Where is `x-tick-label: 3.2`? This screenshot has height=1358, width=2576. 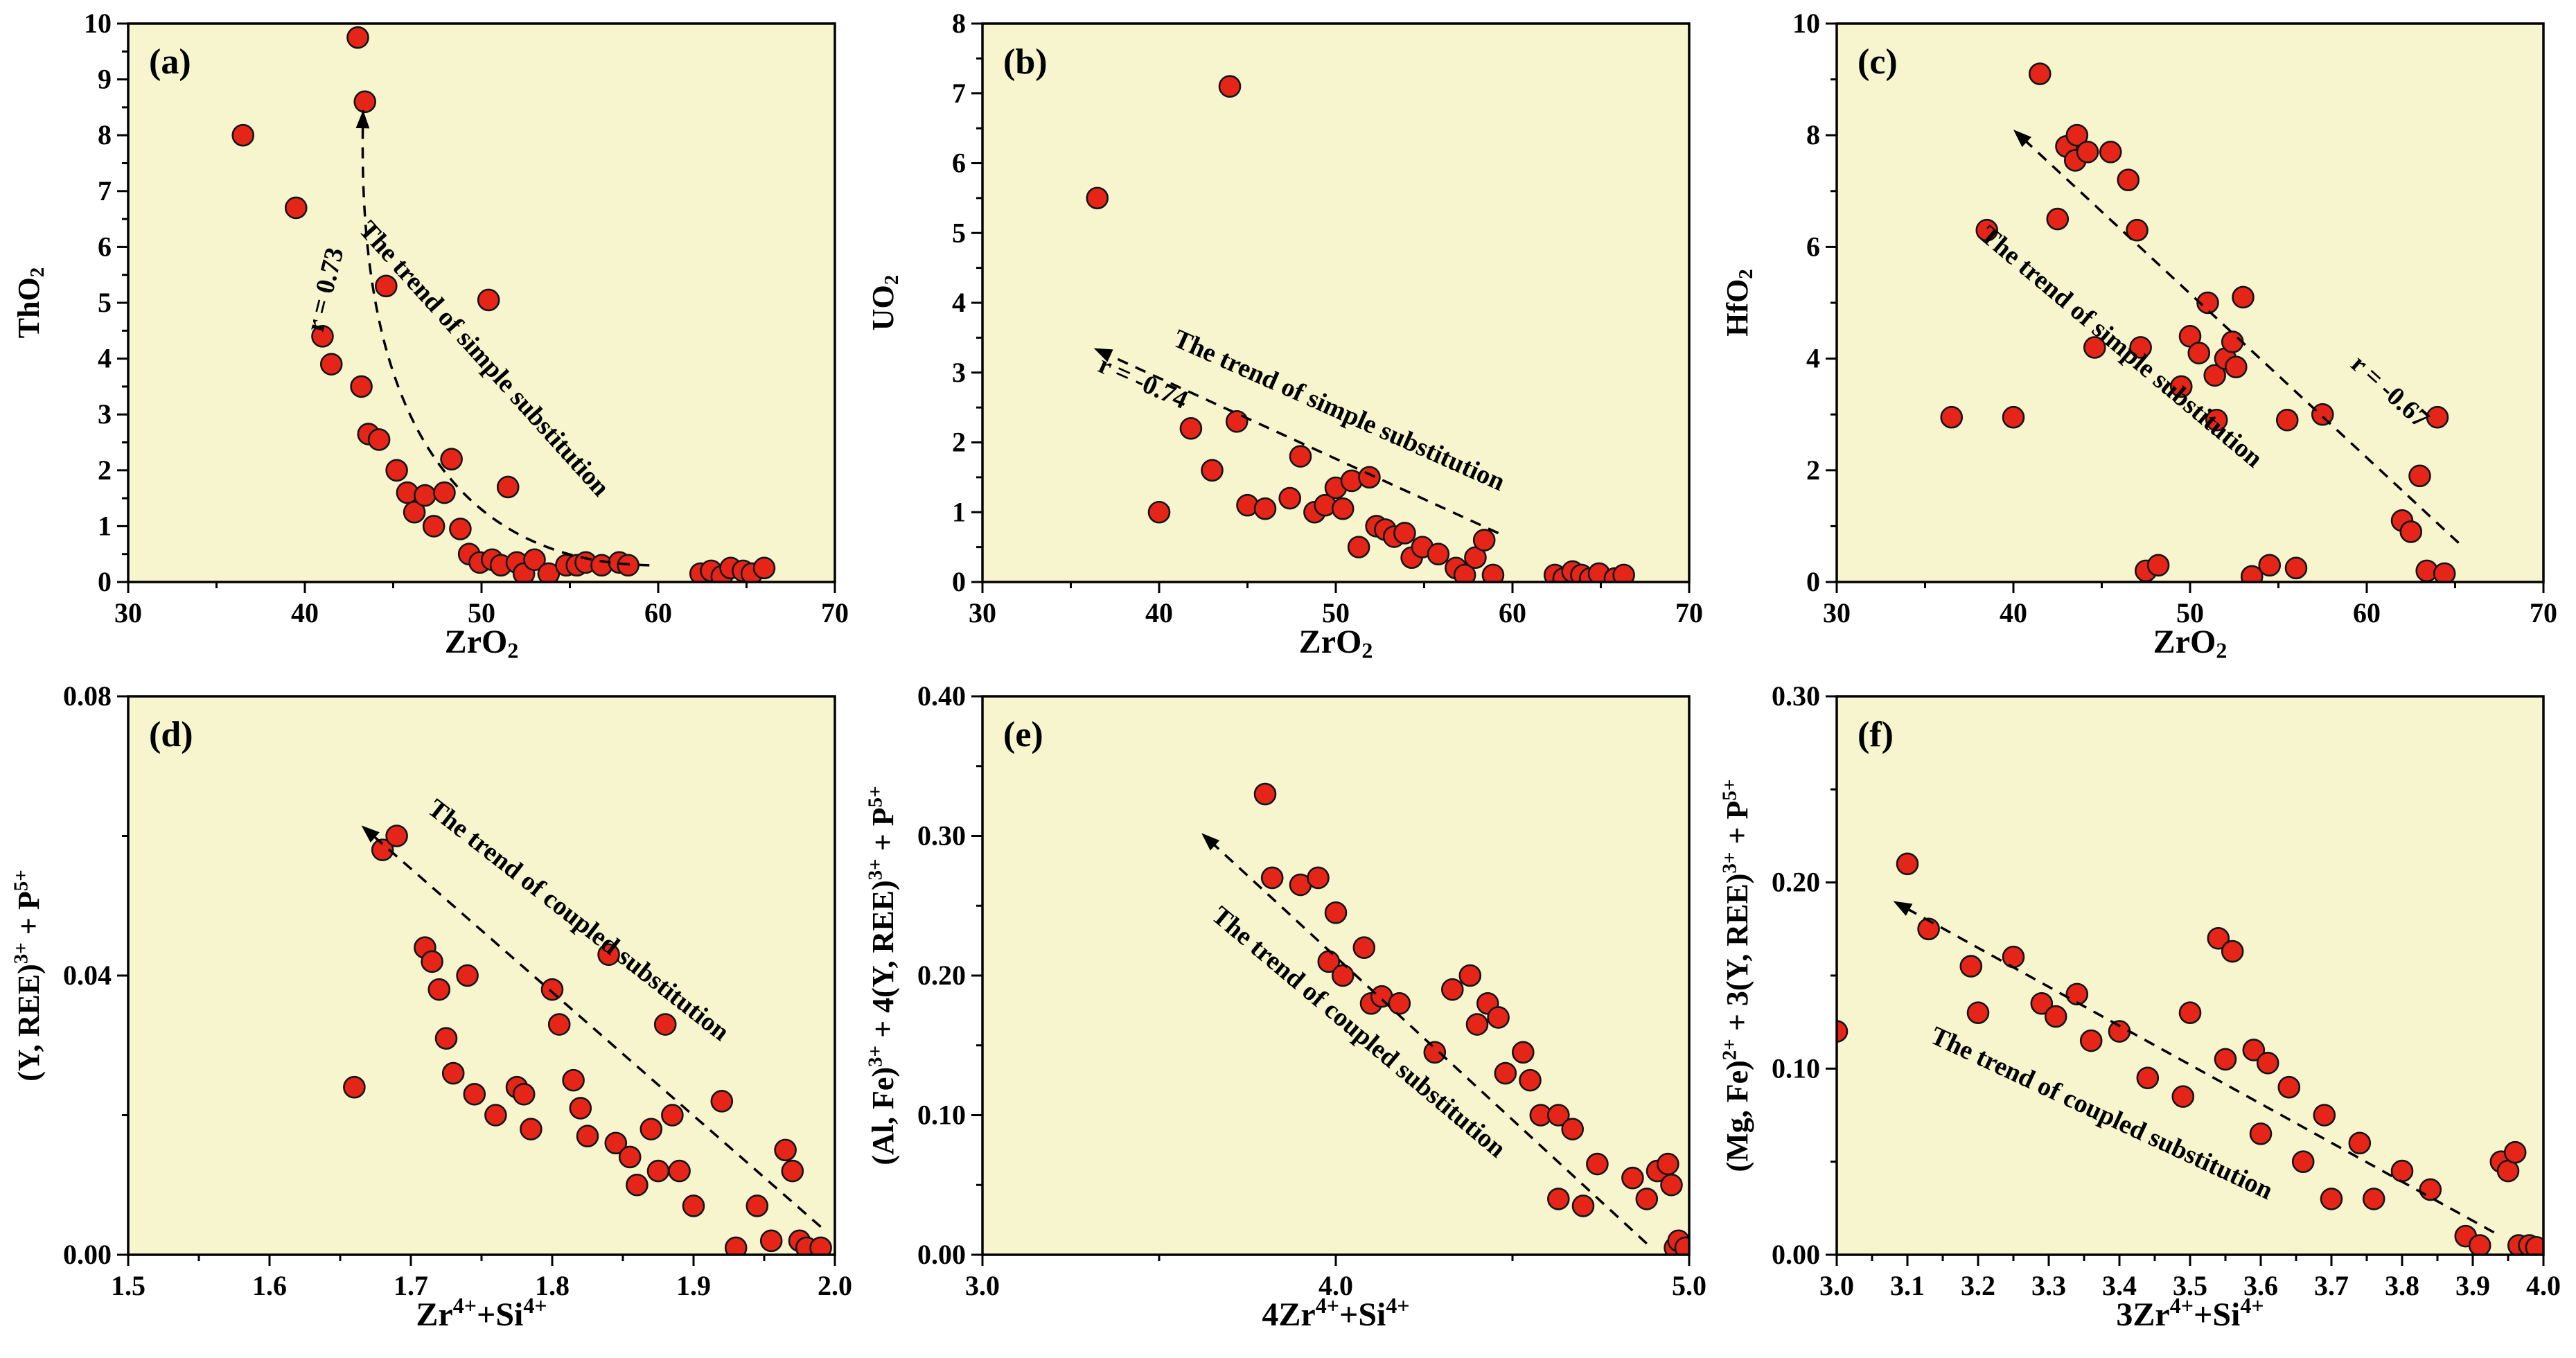 x-tick-label: 3.2 is located at coordinates (1978, 1285).